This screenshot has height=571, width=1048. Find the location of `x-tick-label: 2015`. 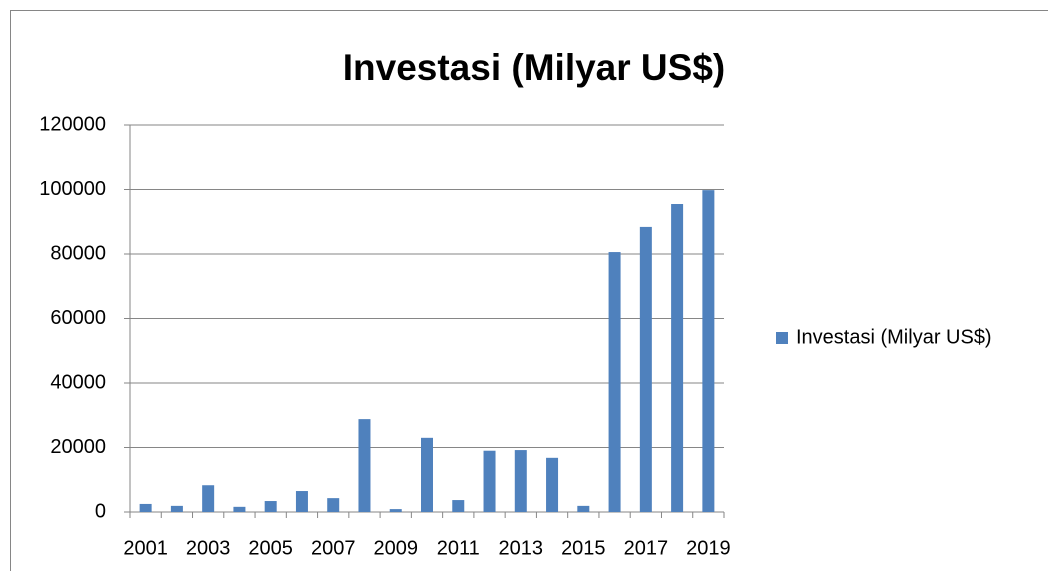

x-tick-label: 2015 is located at coordinates (583, 548).